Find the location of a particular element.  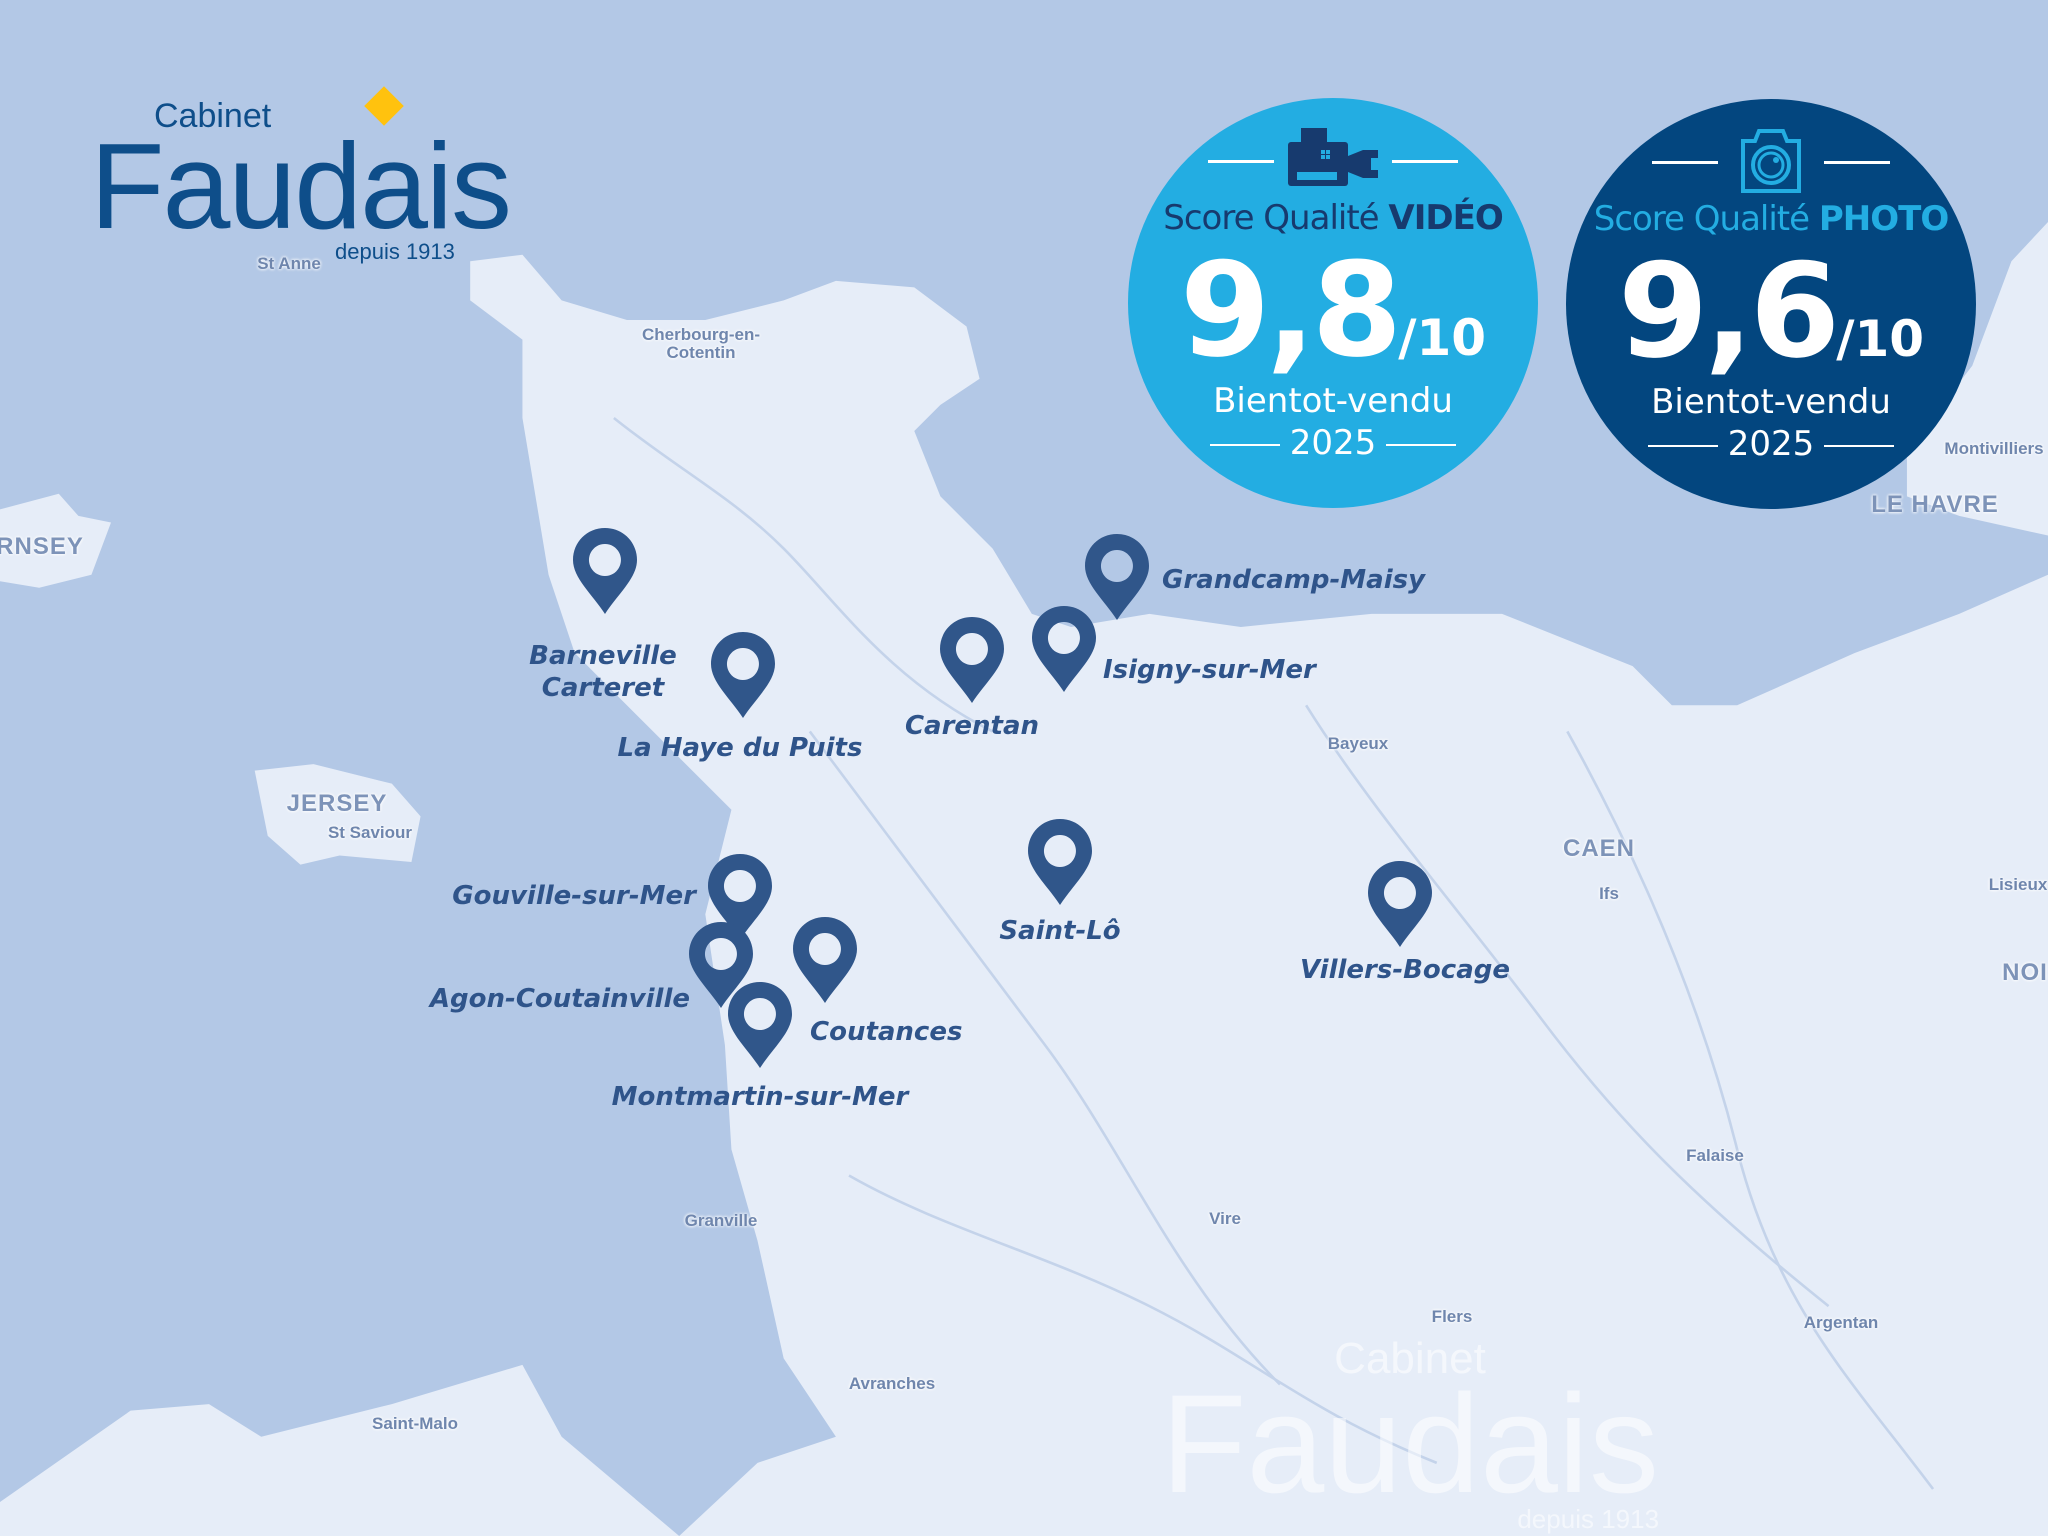

city-label: Villers-Bocage is located at coordinates (1405, 970).